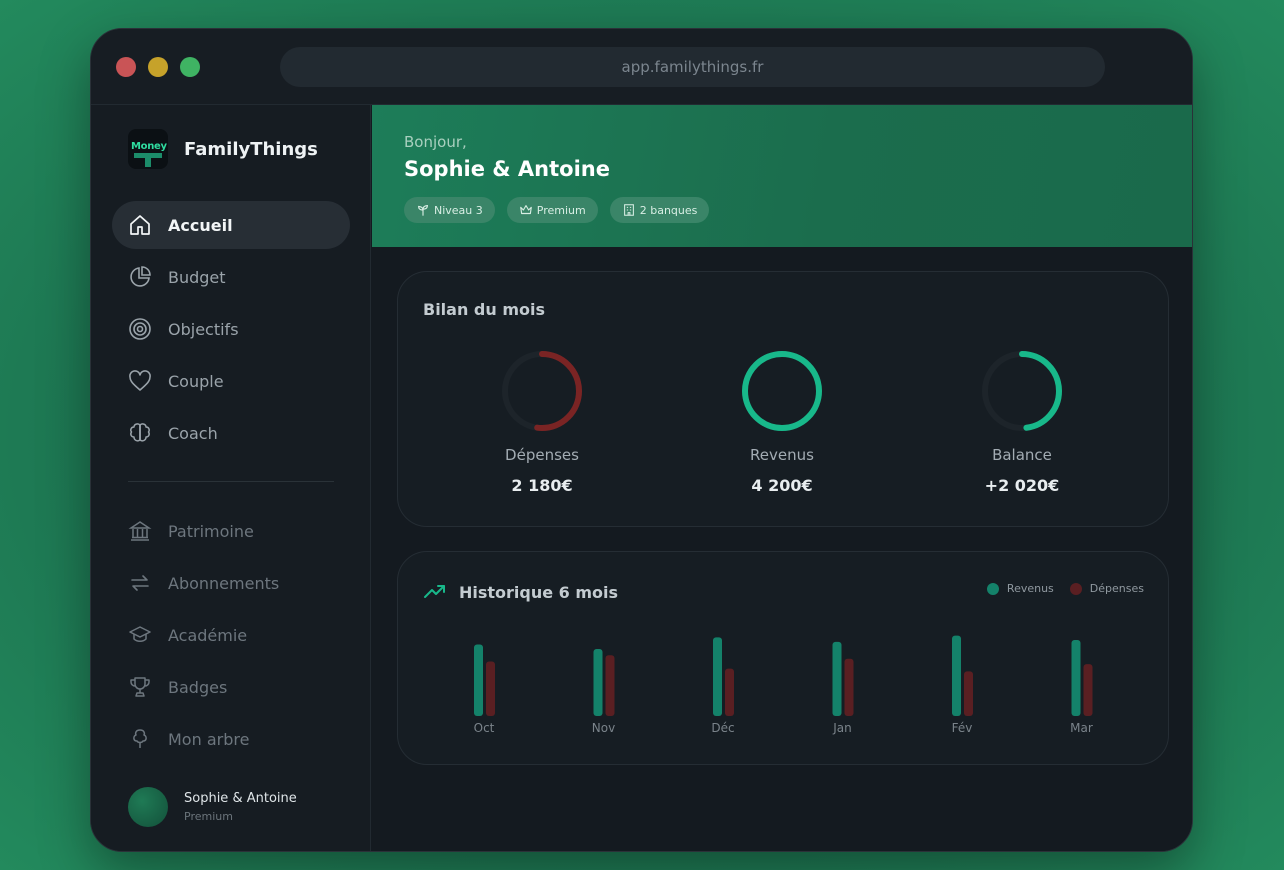 The image size is (1284, 870). Describe the element at coordinates (1022, 455) in the screenshot. I see `summary-label: Balance` at that location.